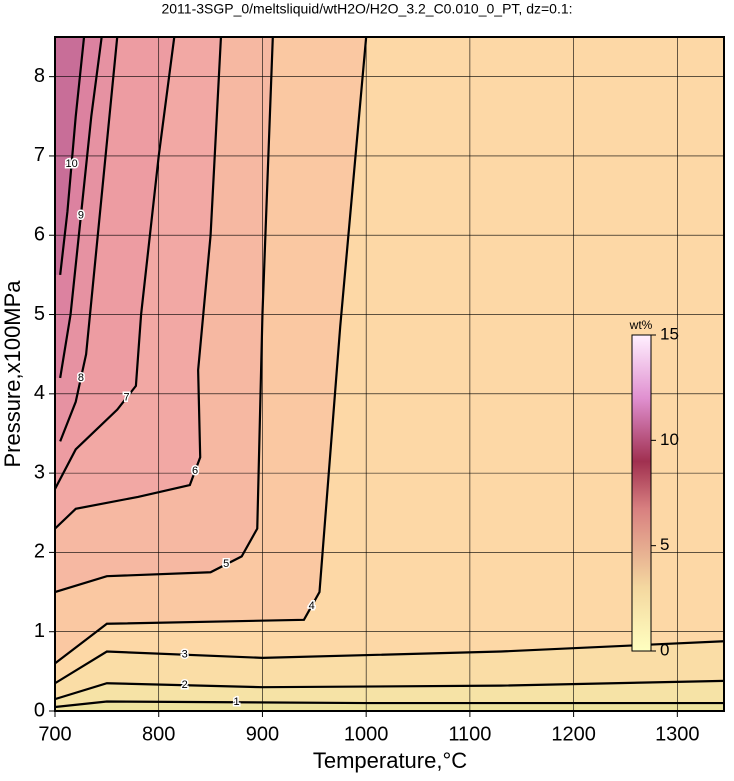  Describe the element at coordinates (158, 734) in the screenshot. I see `x-tick-label: 800` at that location.